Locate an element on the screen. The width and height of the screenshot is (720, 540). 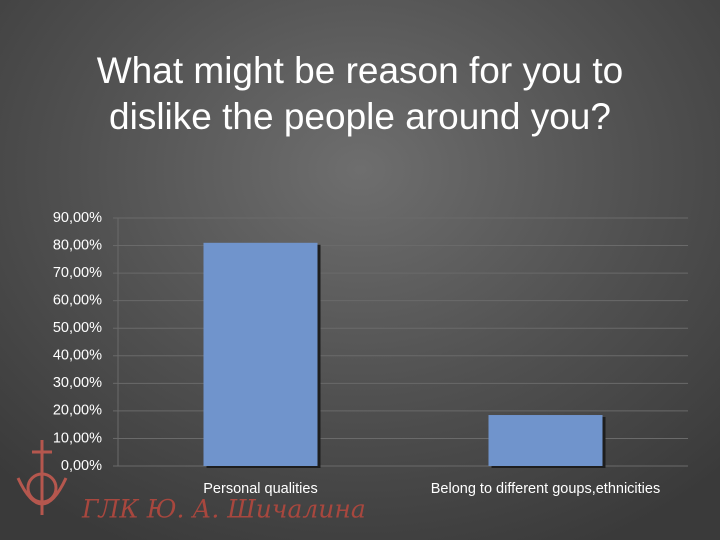
y-tick-label: 40,00% is located at coordinates (77, 356).